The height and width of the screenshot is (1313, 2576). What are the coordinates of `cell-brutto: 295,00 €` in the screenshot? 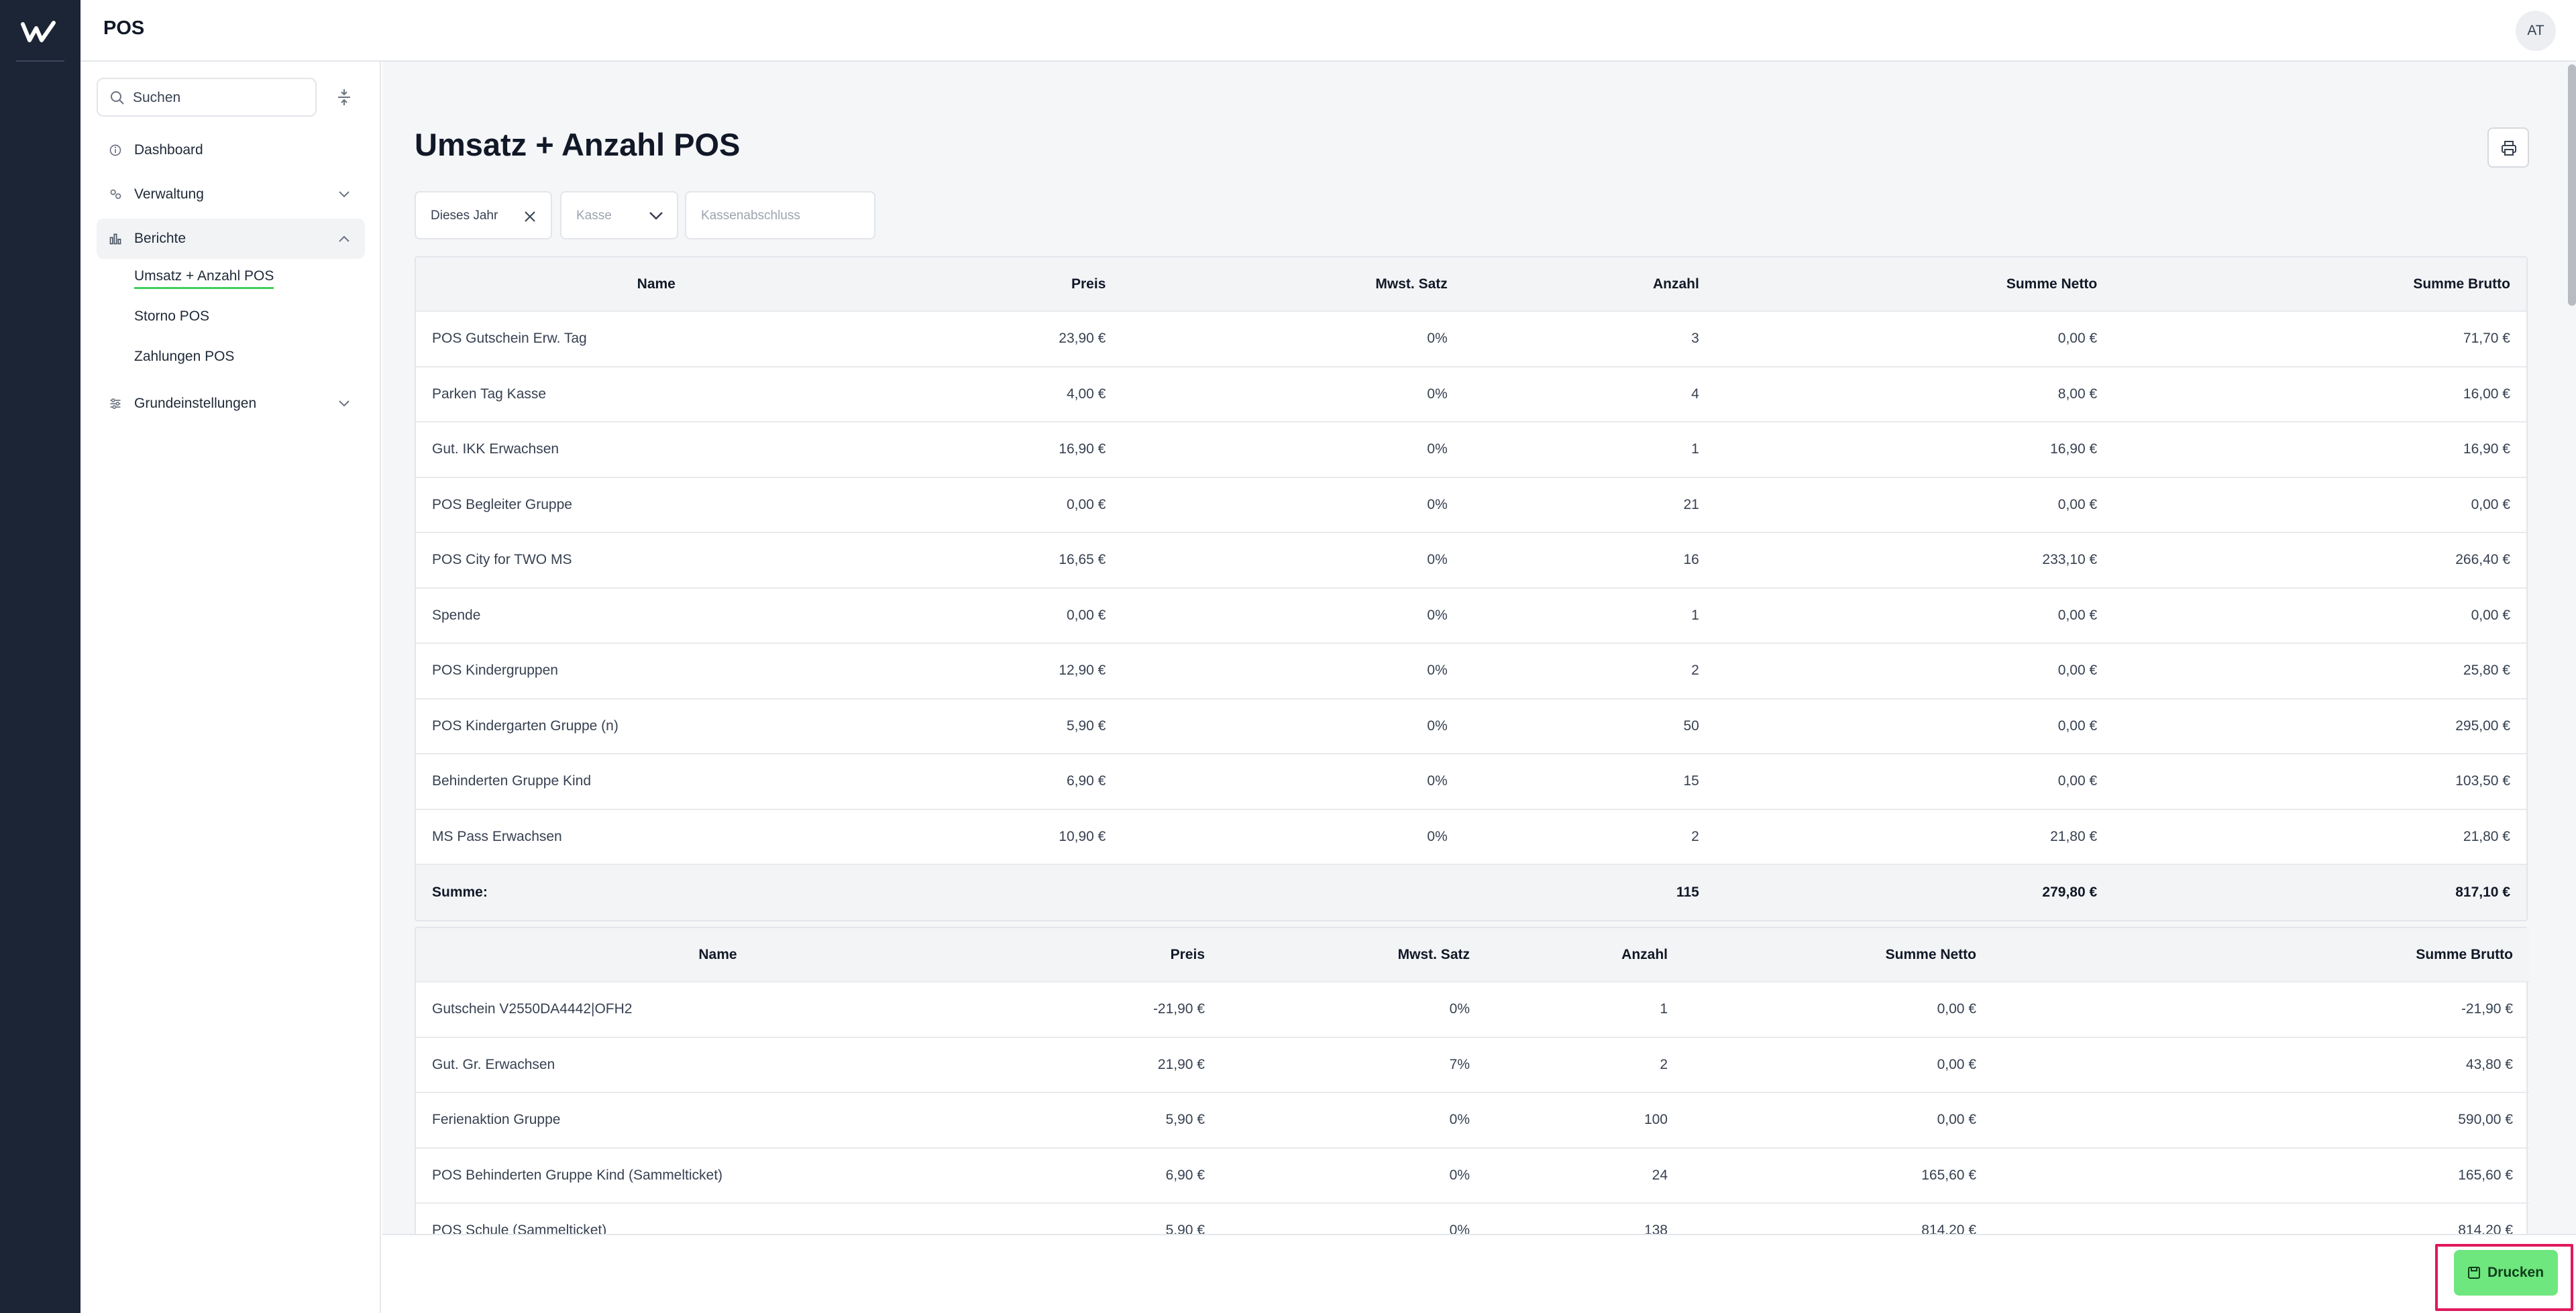 It's located at (2319, 726).